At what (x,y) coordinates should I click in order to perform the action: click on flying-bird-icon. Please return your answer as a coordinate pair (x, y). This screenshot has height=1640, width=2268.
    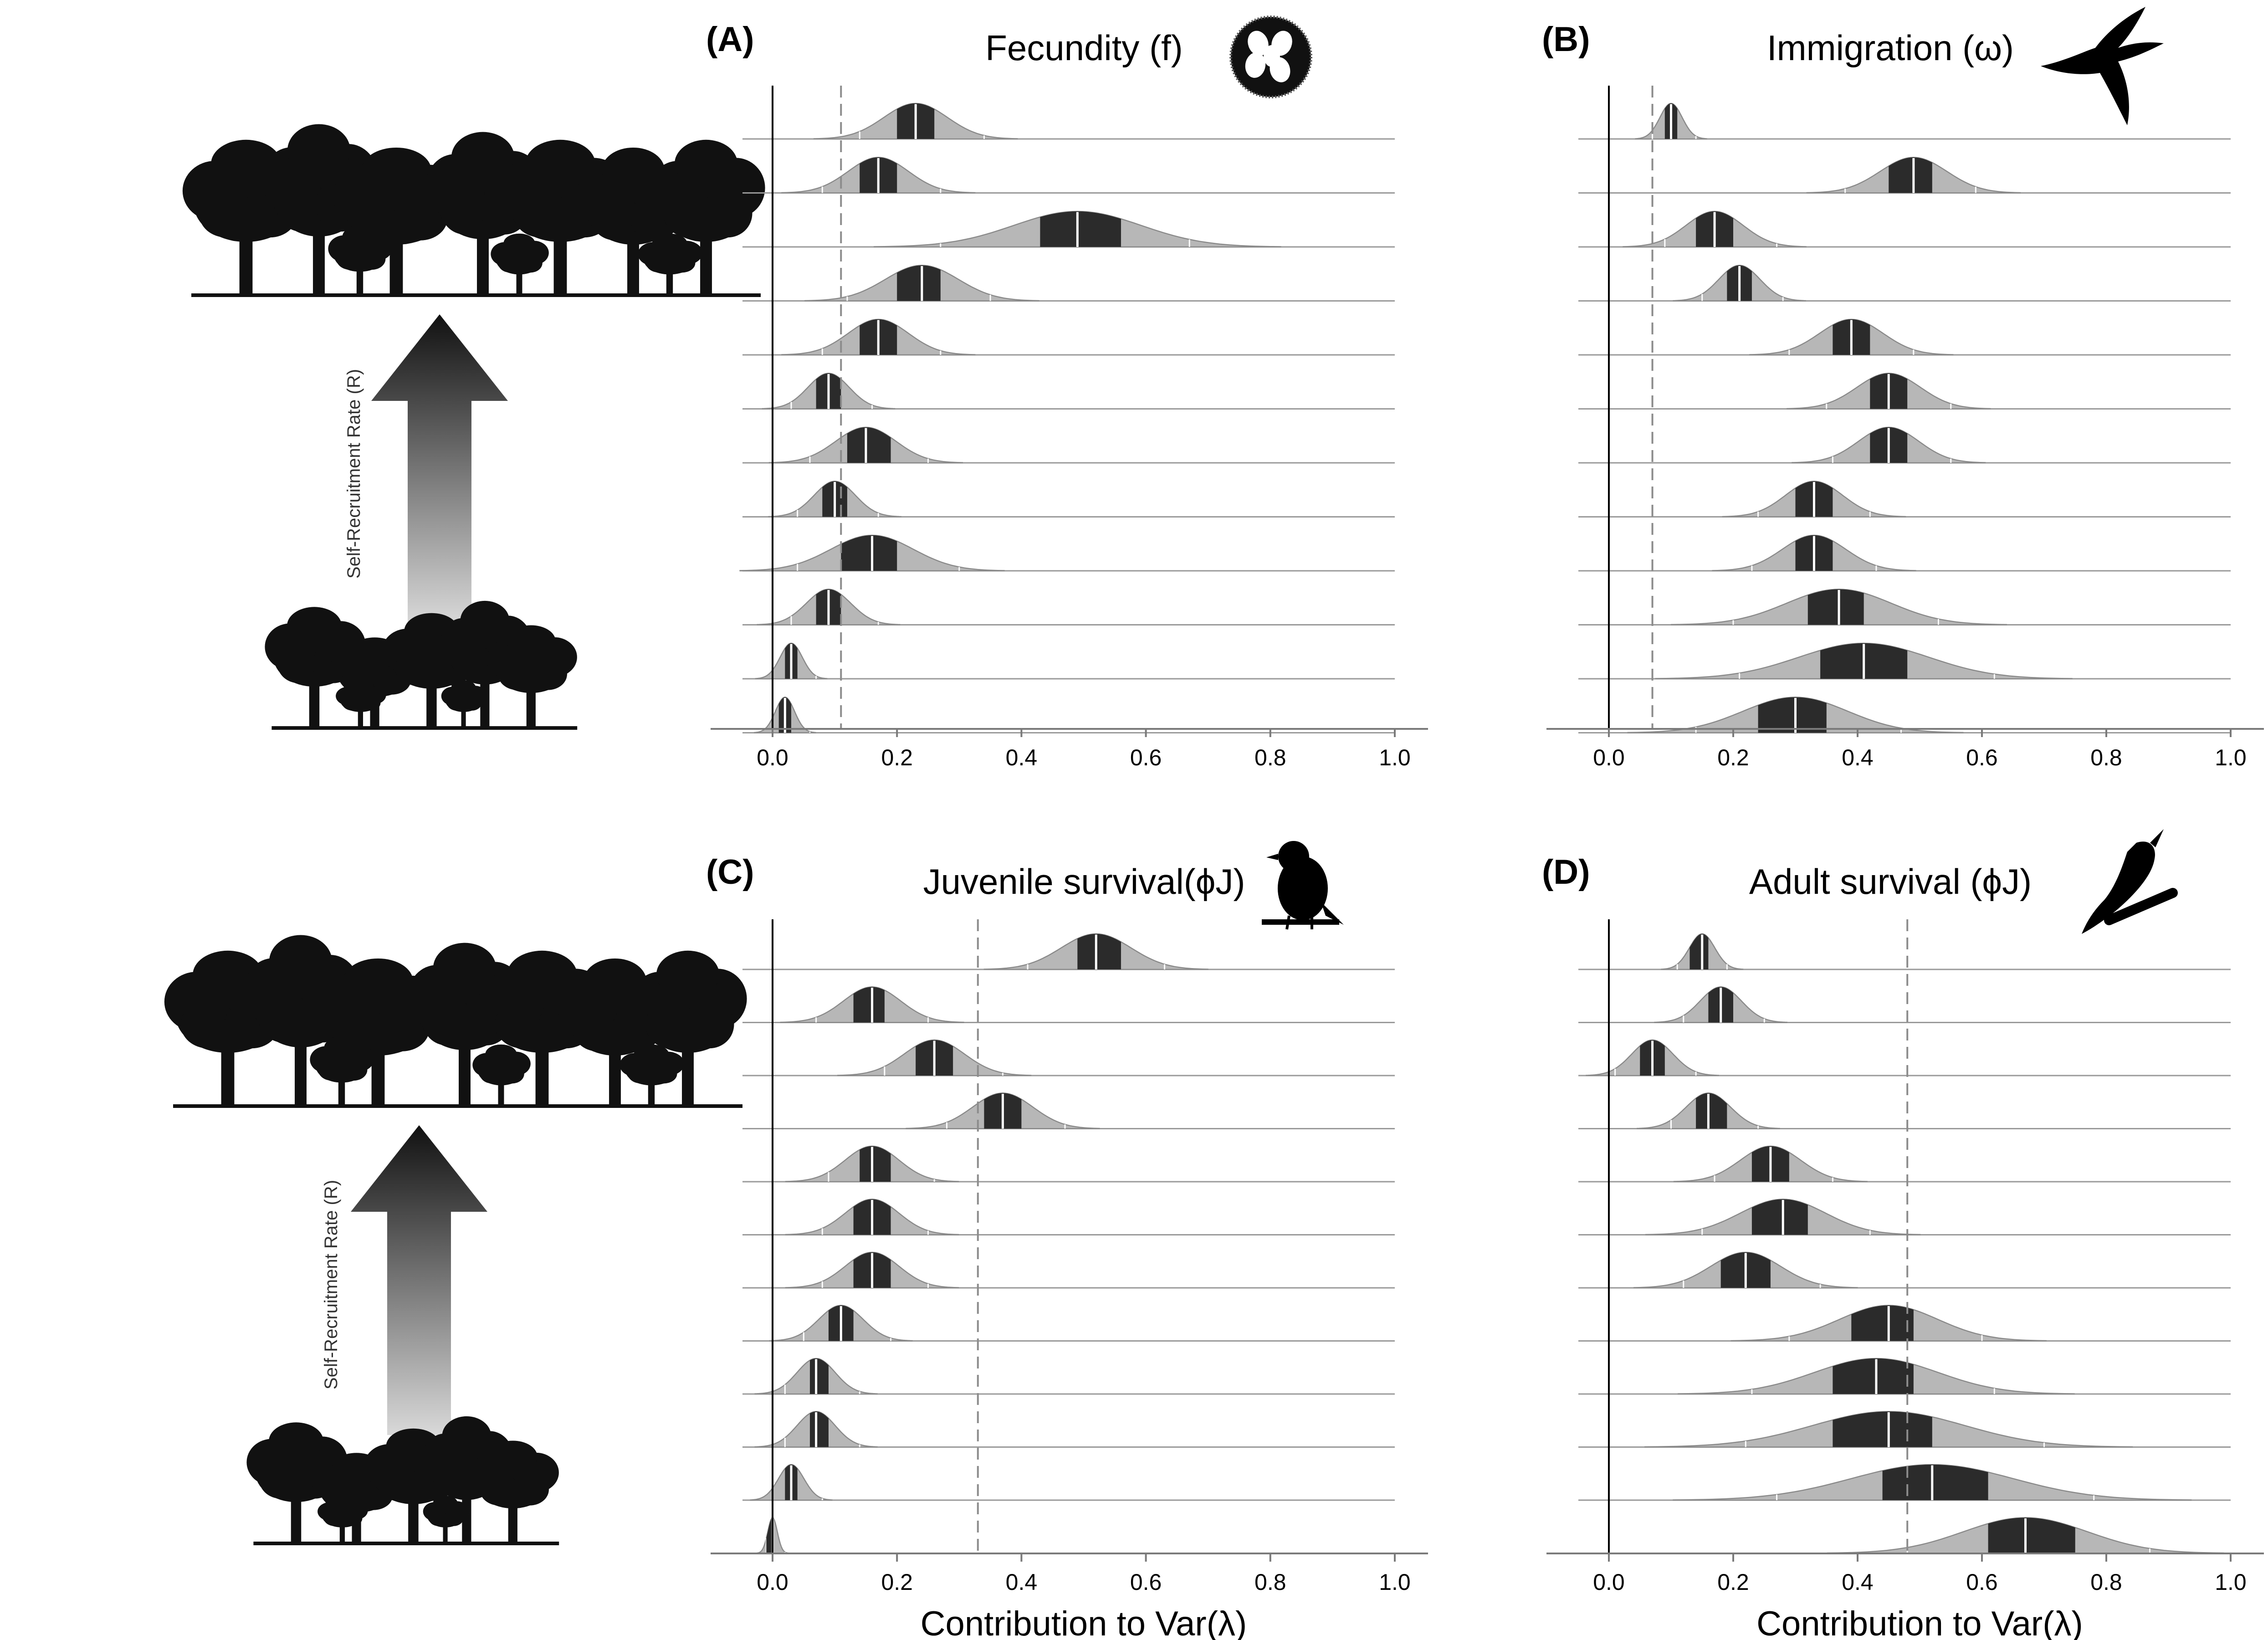
    Looking at the image, I should click on (2102, 66).